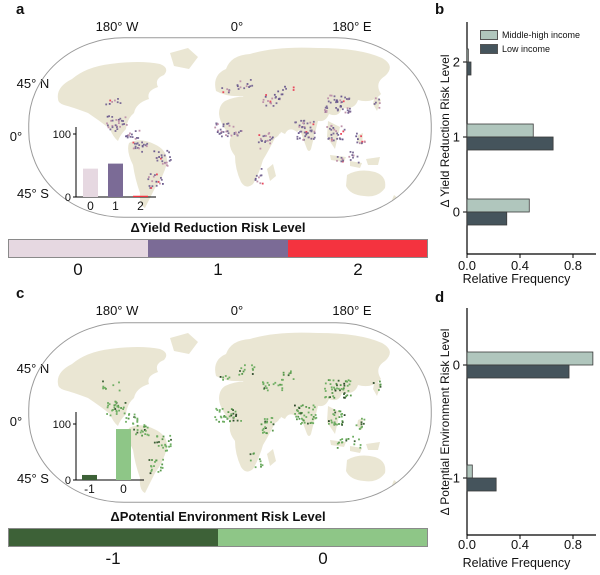 Image resolution: width=600 pixels, height=575 pixels. I want to click on colorbar-yield-tick-label: 1, so click(218, 269).